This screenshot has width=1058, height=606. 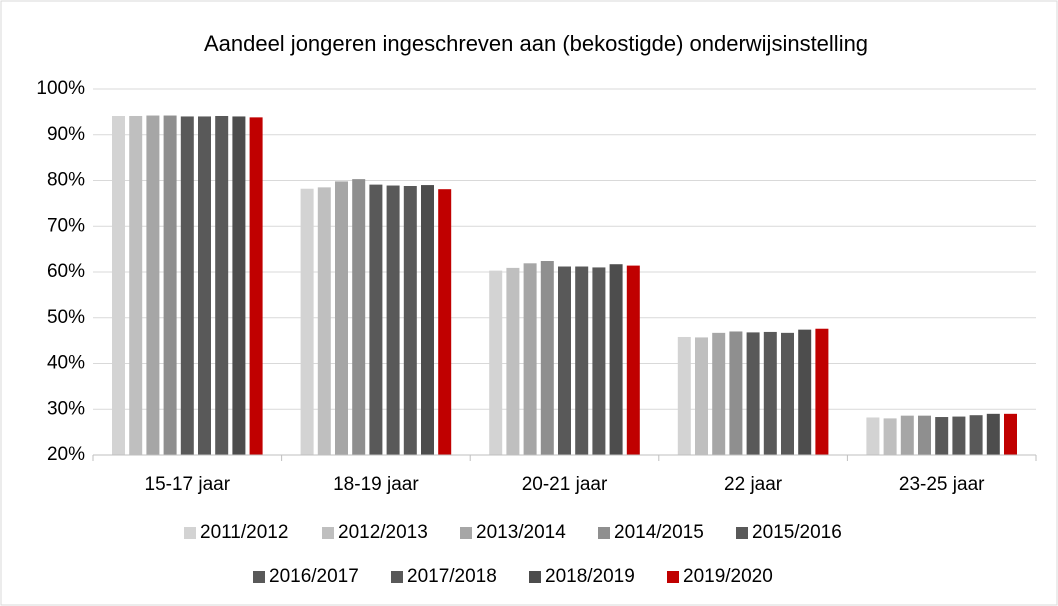 What do you see at coordinates (60, 88) in the screenshot?
I see `y-tick-label: 100%` at bounding box center [60, 88].